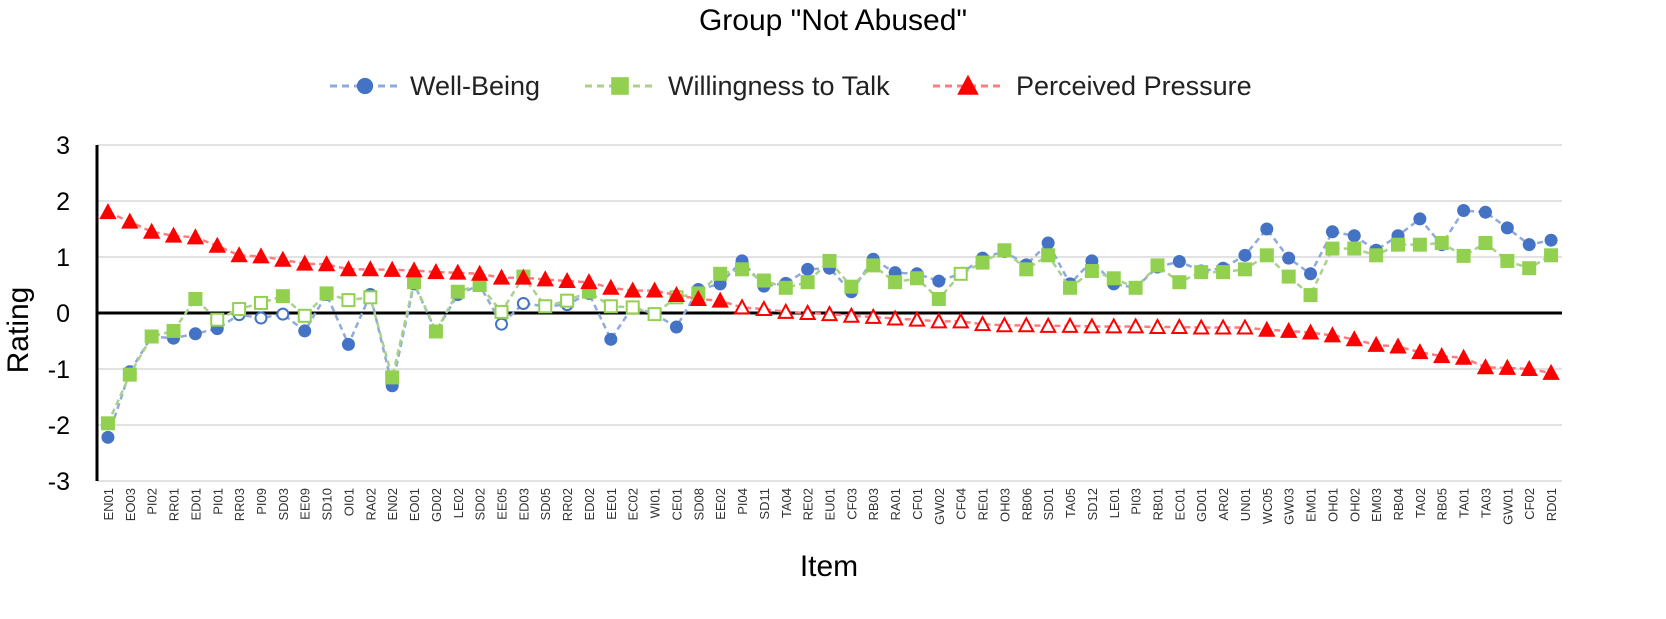  Describe the element at coordinates (1289, 506) in the screenshot. I see `x-tick-label: GW03` at that location.